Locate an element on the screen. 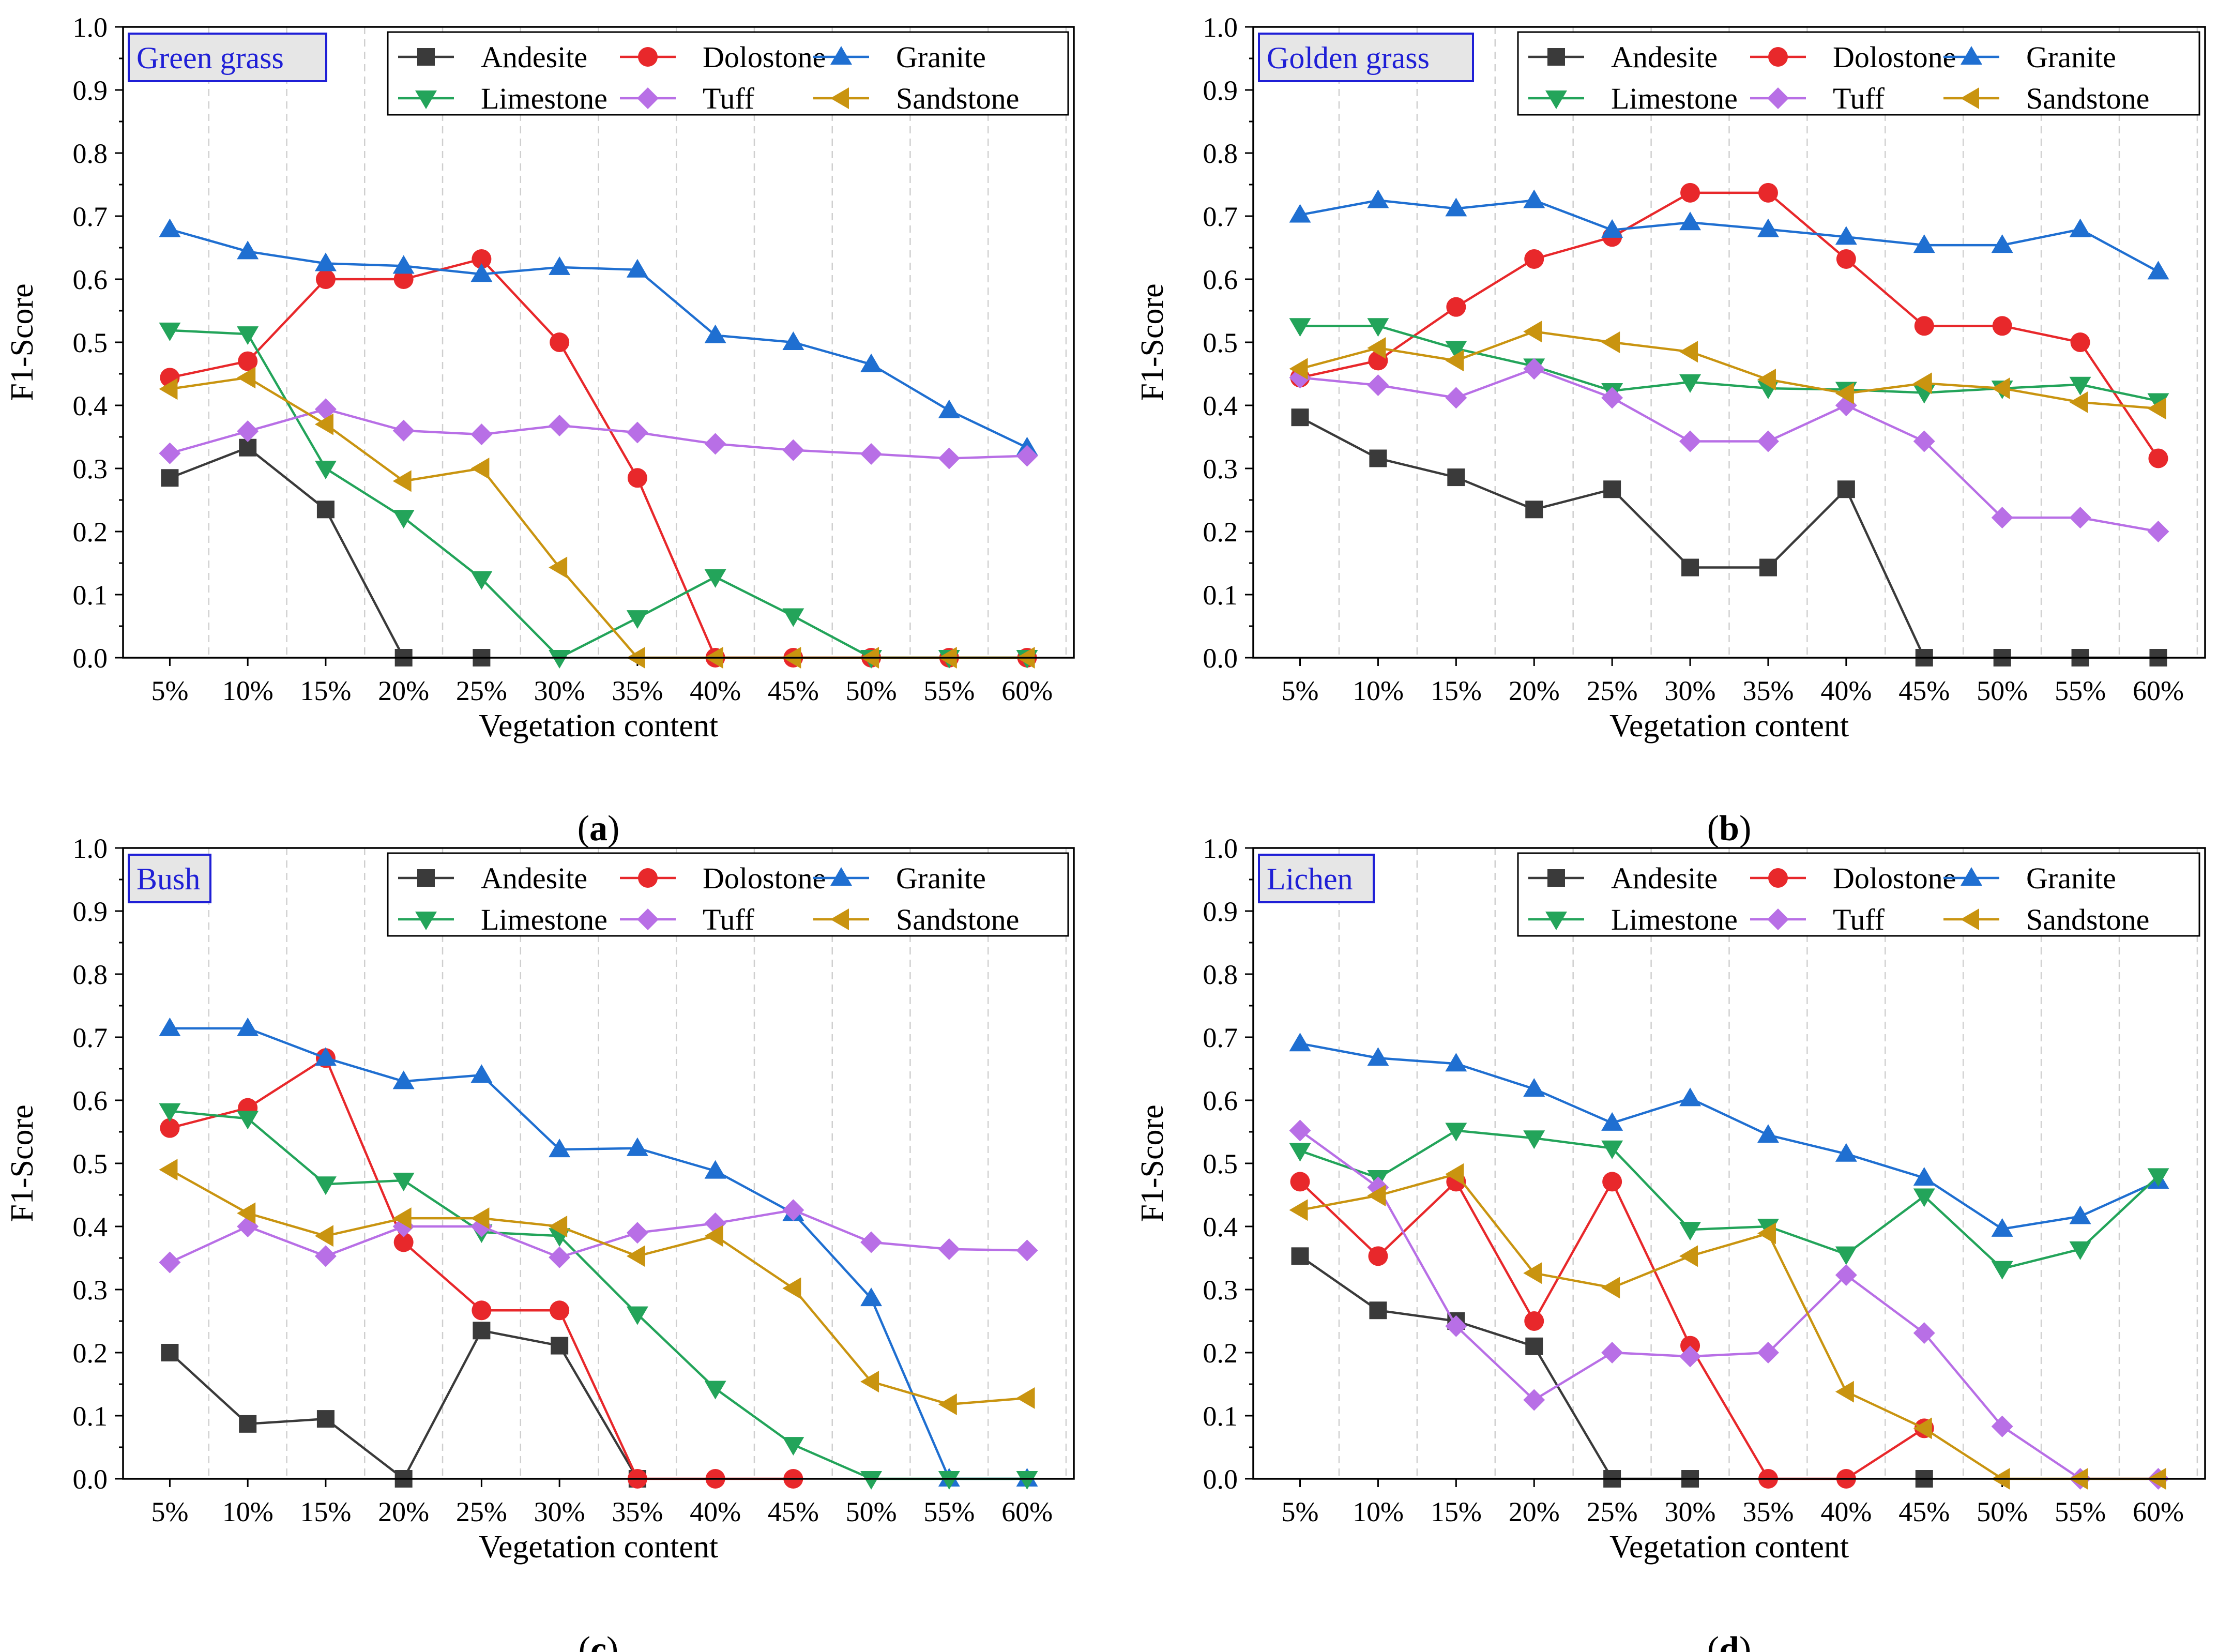 The width and height of the screenshot is (2218, 1652). x-tick-label: 15% is located at coordinates (1456, 690).